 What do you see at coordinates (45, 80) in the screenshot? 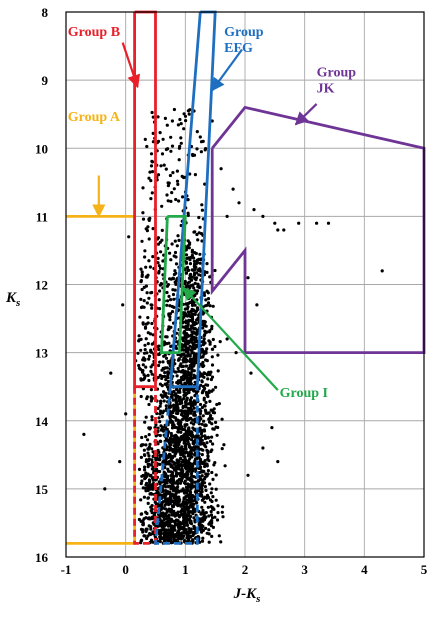
I see `y-tick-label: 9` at bounding box center [45, 80].